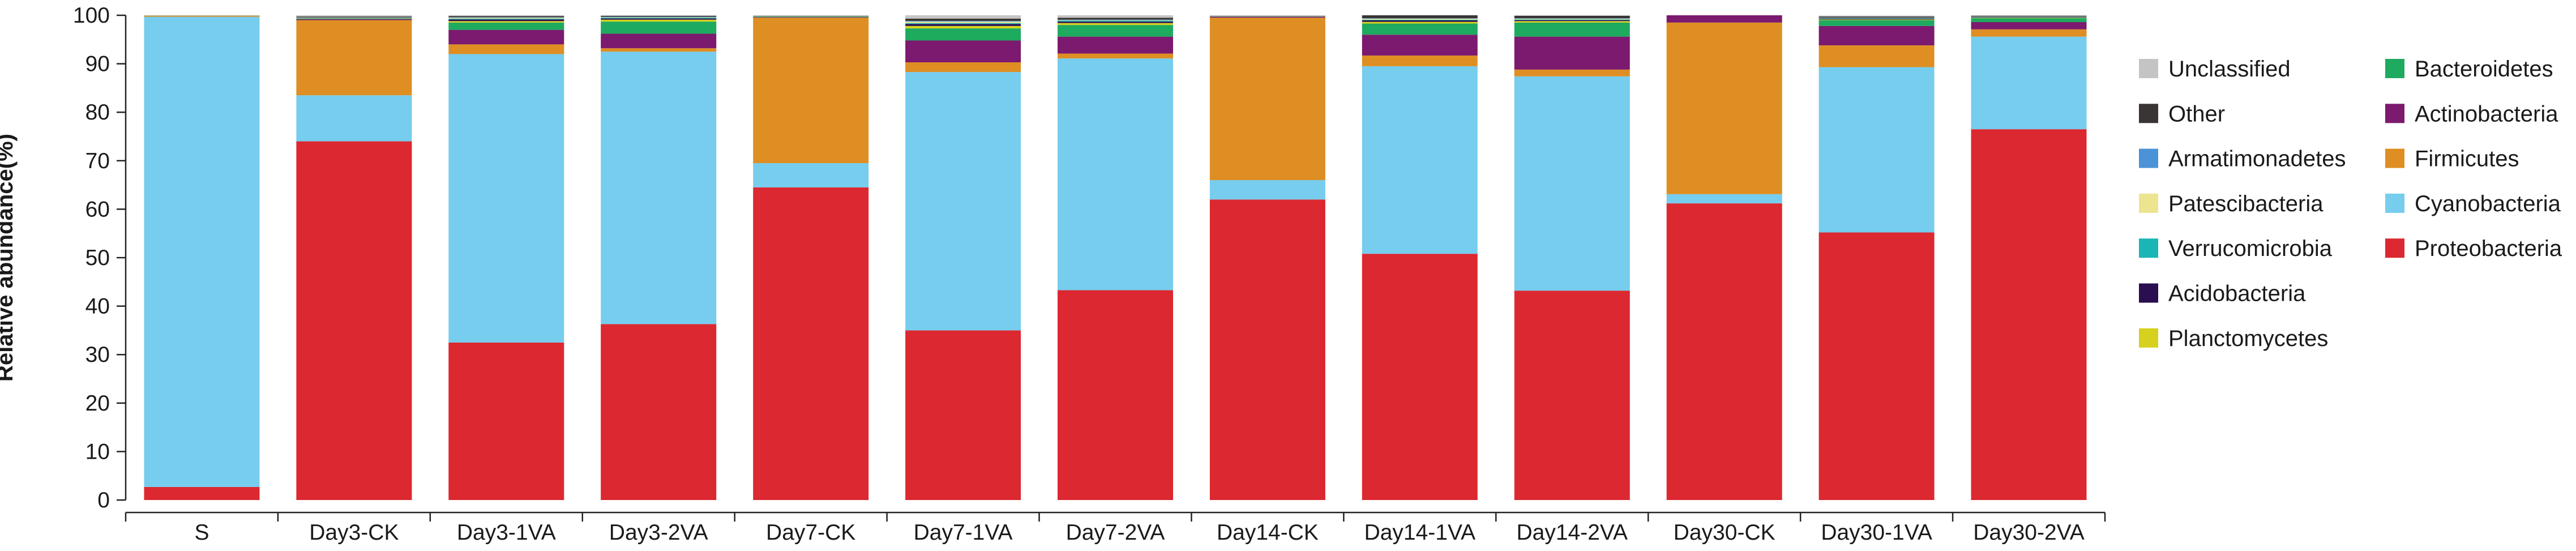 This screenshot has width=2576, height=551. I want to click on bar-segment-unclassified-day3-2va, so click(659, 16).